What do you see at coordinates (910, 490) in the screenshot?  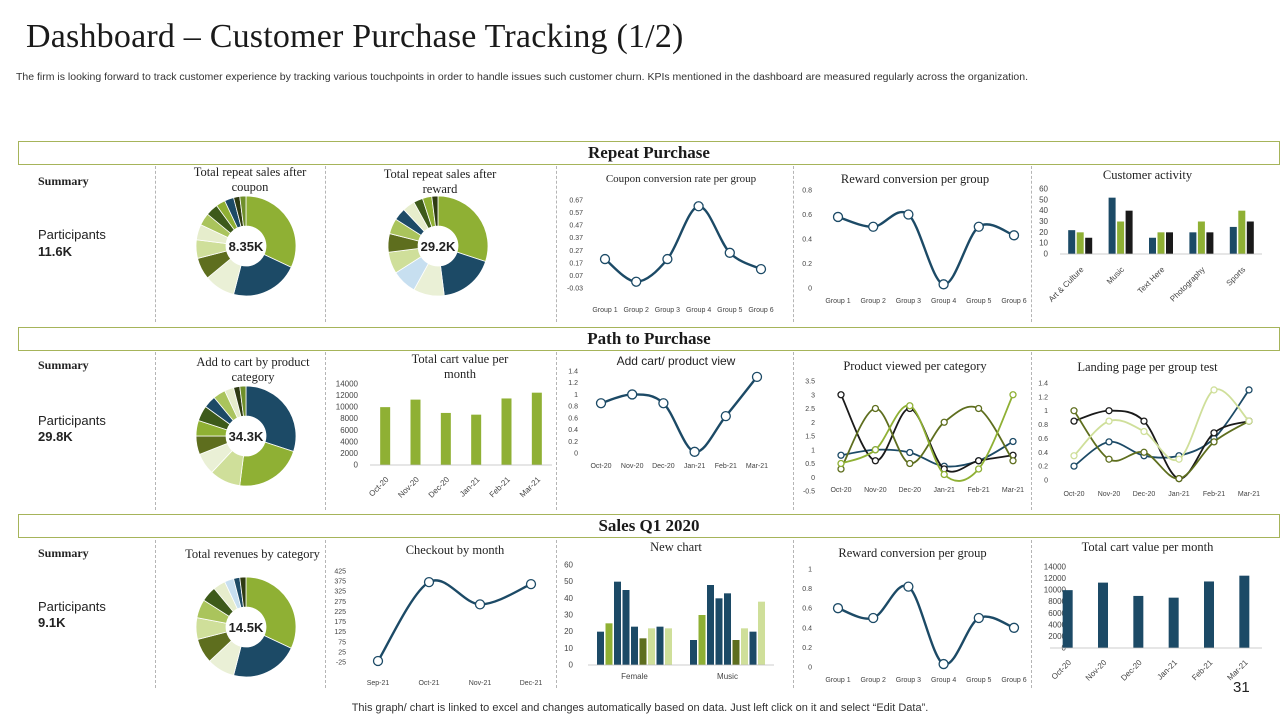 I see `x-tick-label: Dec-20` at bounding box center [910, 490].